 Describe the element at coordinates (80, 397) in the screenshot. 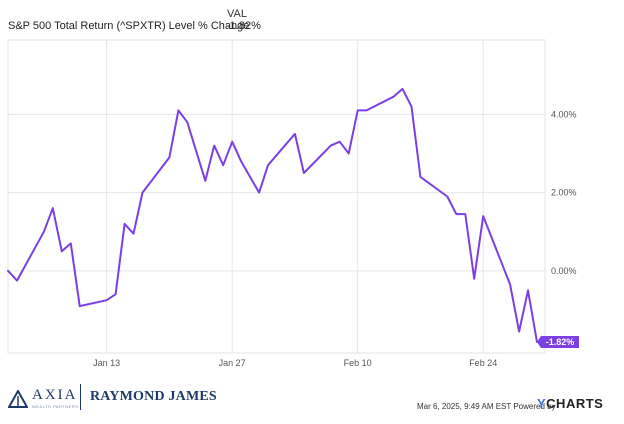

I see `logo-divider` at that location.